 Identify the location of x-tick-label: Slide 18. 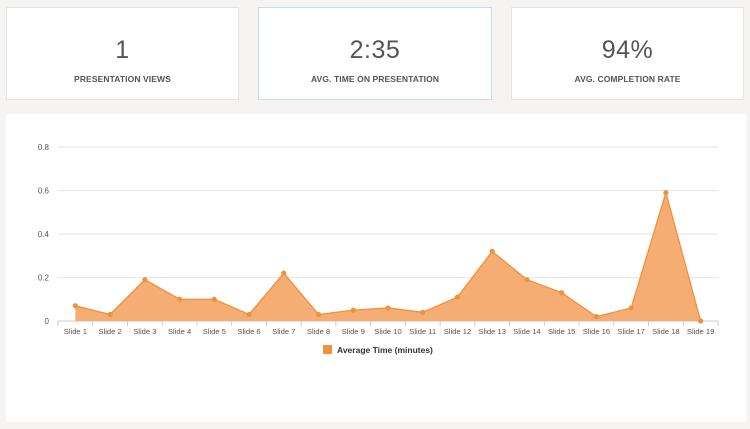
(665, 331).